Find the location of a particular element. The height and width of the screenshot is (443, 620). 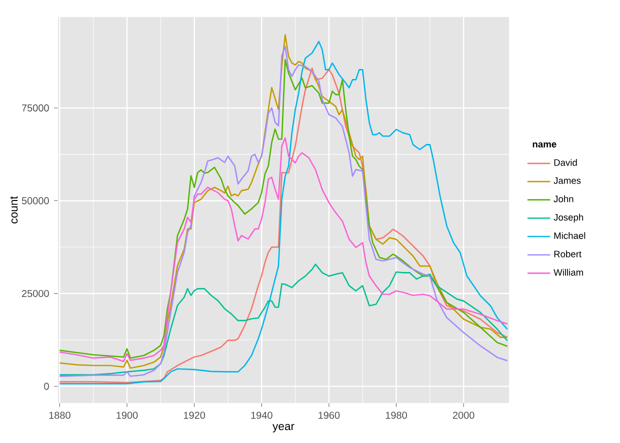

y-tick-label: 75000 is located at coordinates (35, 108).